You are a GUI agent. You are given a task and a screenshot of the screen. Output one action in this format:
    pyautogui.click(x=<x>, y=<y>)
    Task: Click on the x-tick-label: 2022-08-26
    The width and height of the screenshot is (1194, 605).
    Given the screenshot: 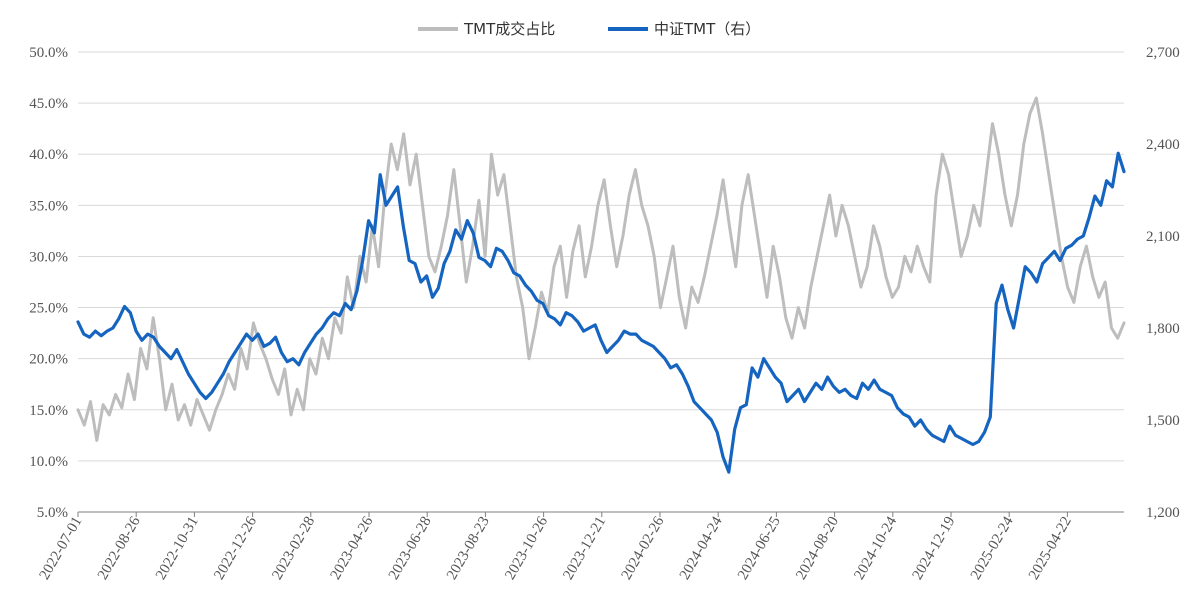 What is the action you would take?
    pyautogui.click(x=119, y=548)
    